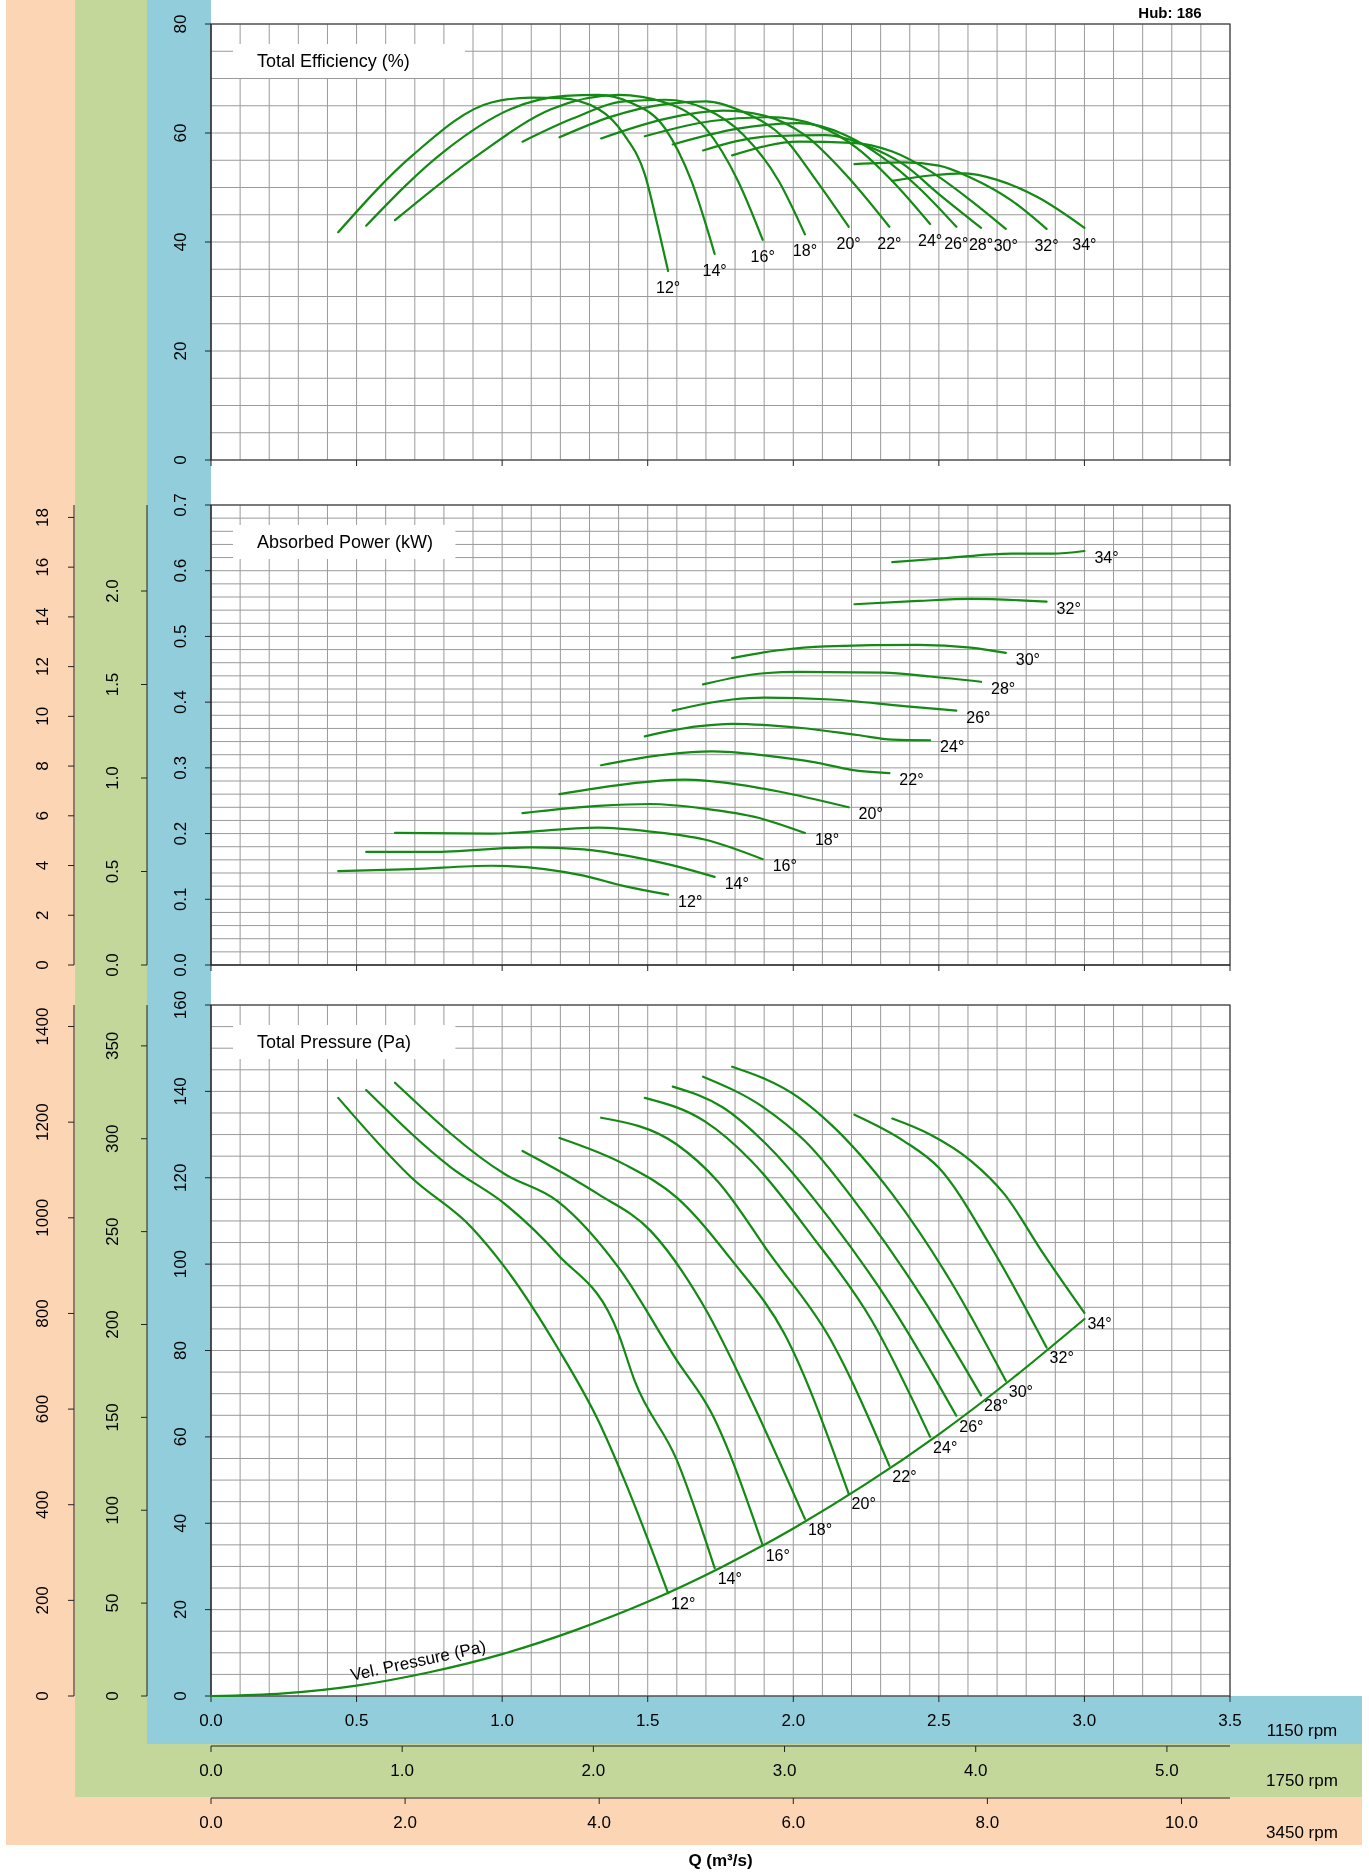  Describe the element at coordinates (43, 1026) in the screenshot. I see `y-tick-label: 1400` at that location.